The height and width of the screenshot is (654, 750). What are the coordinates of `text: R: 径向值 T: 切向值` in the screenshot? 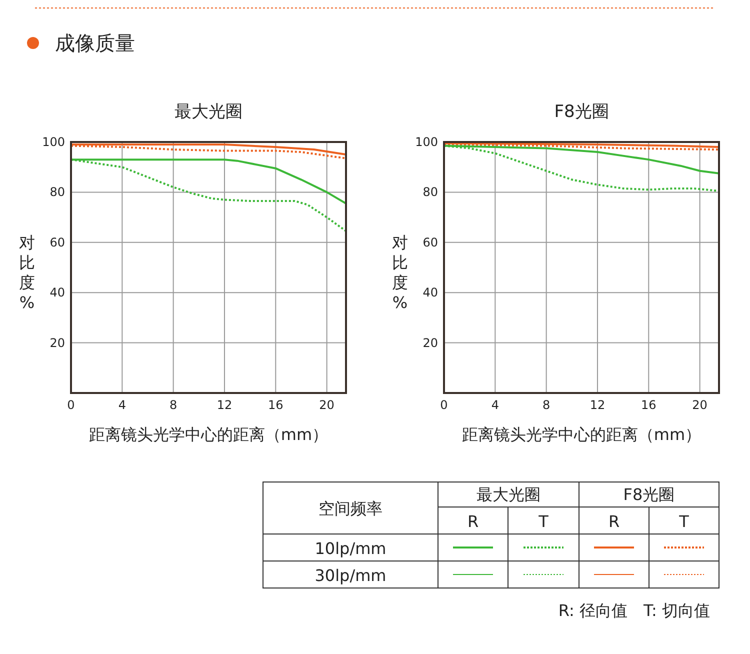 It's located at (634, 610).